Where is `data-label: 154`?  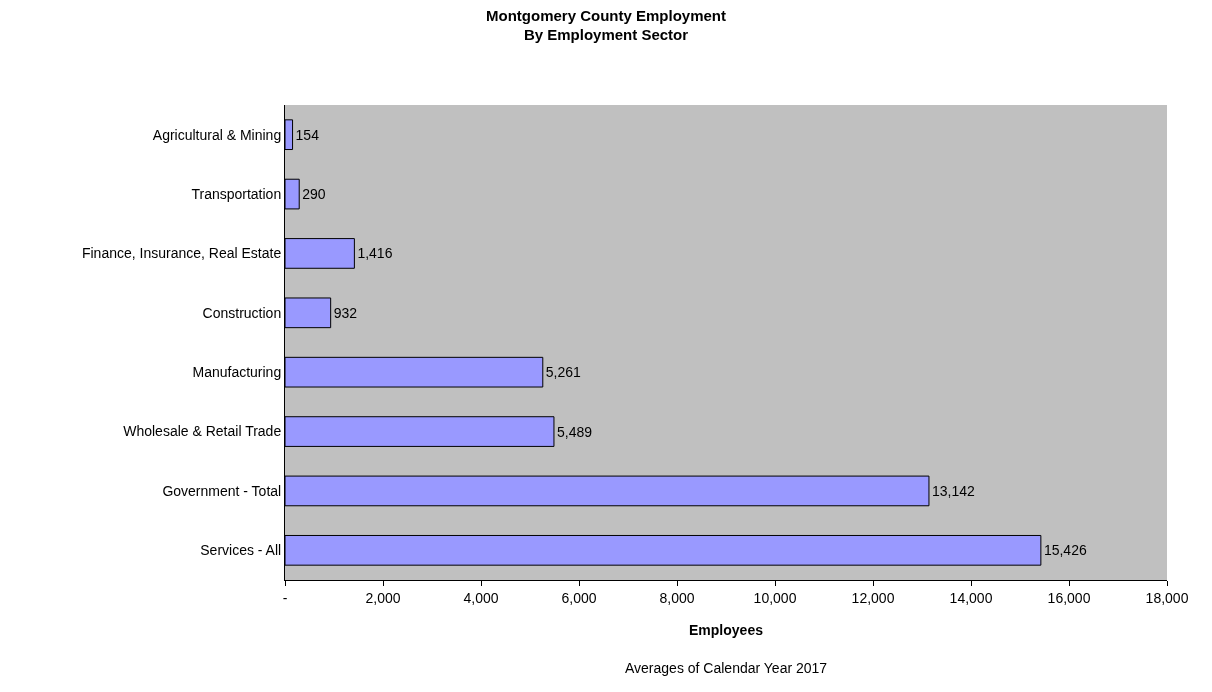 data-label: 154 is located at coordinates (307, 134).